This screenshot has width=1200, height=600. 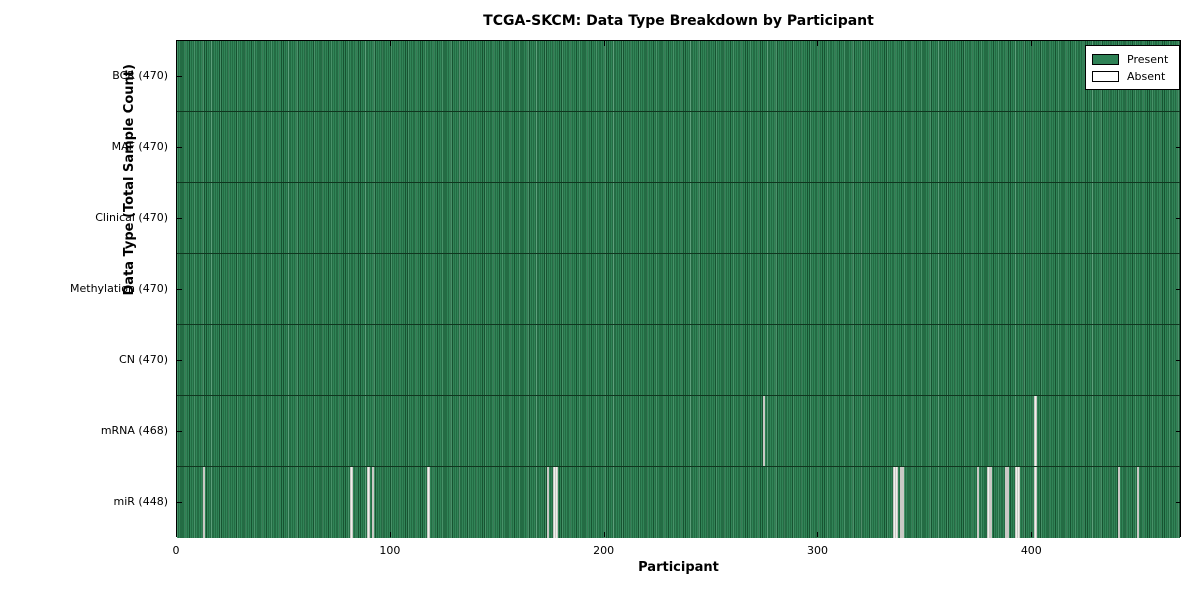 What do you see at coordinates (678, 502) in the screenshot?
I see `heatmap-row-miR` at bounding box center [678, 502].